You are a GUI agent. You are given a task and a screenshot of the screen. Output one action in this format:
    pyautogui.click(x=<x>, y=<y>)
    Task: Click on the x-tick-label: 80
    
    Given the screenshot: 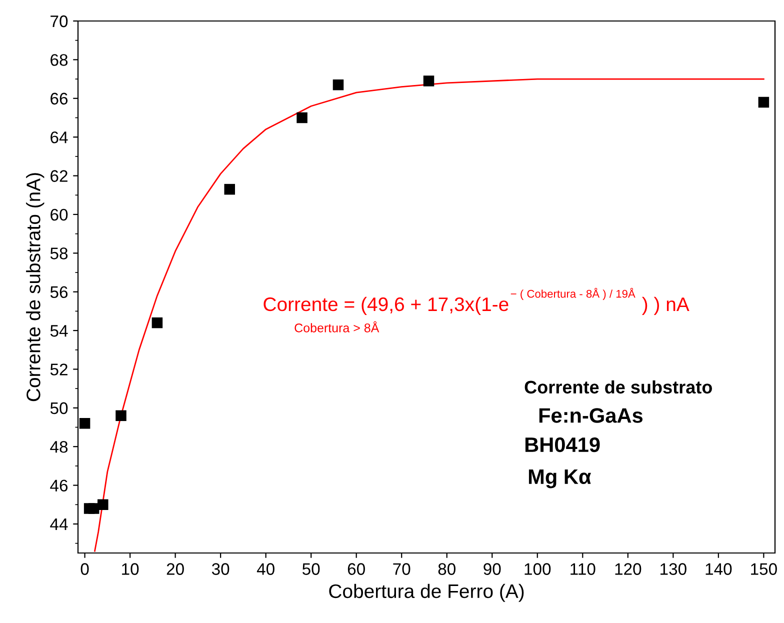 What is the action you would take?
    pyautogui.click(x=447, y=569)
    